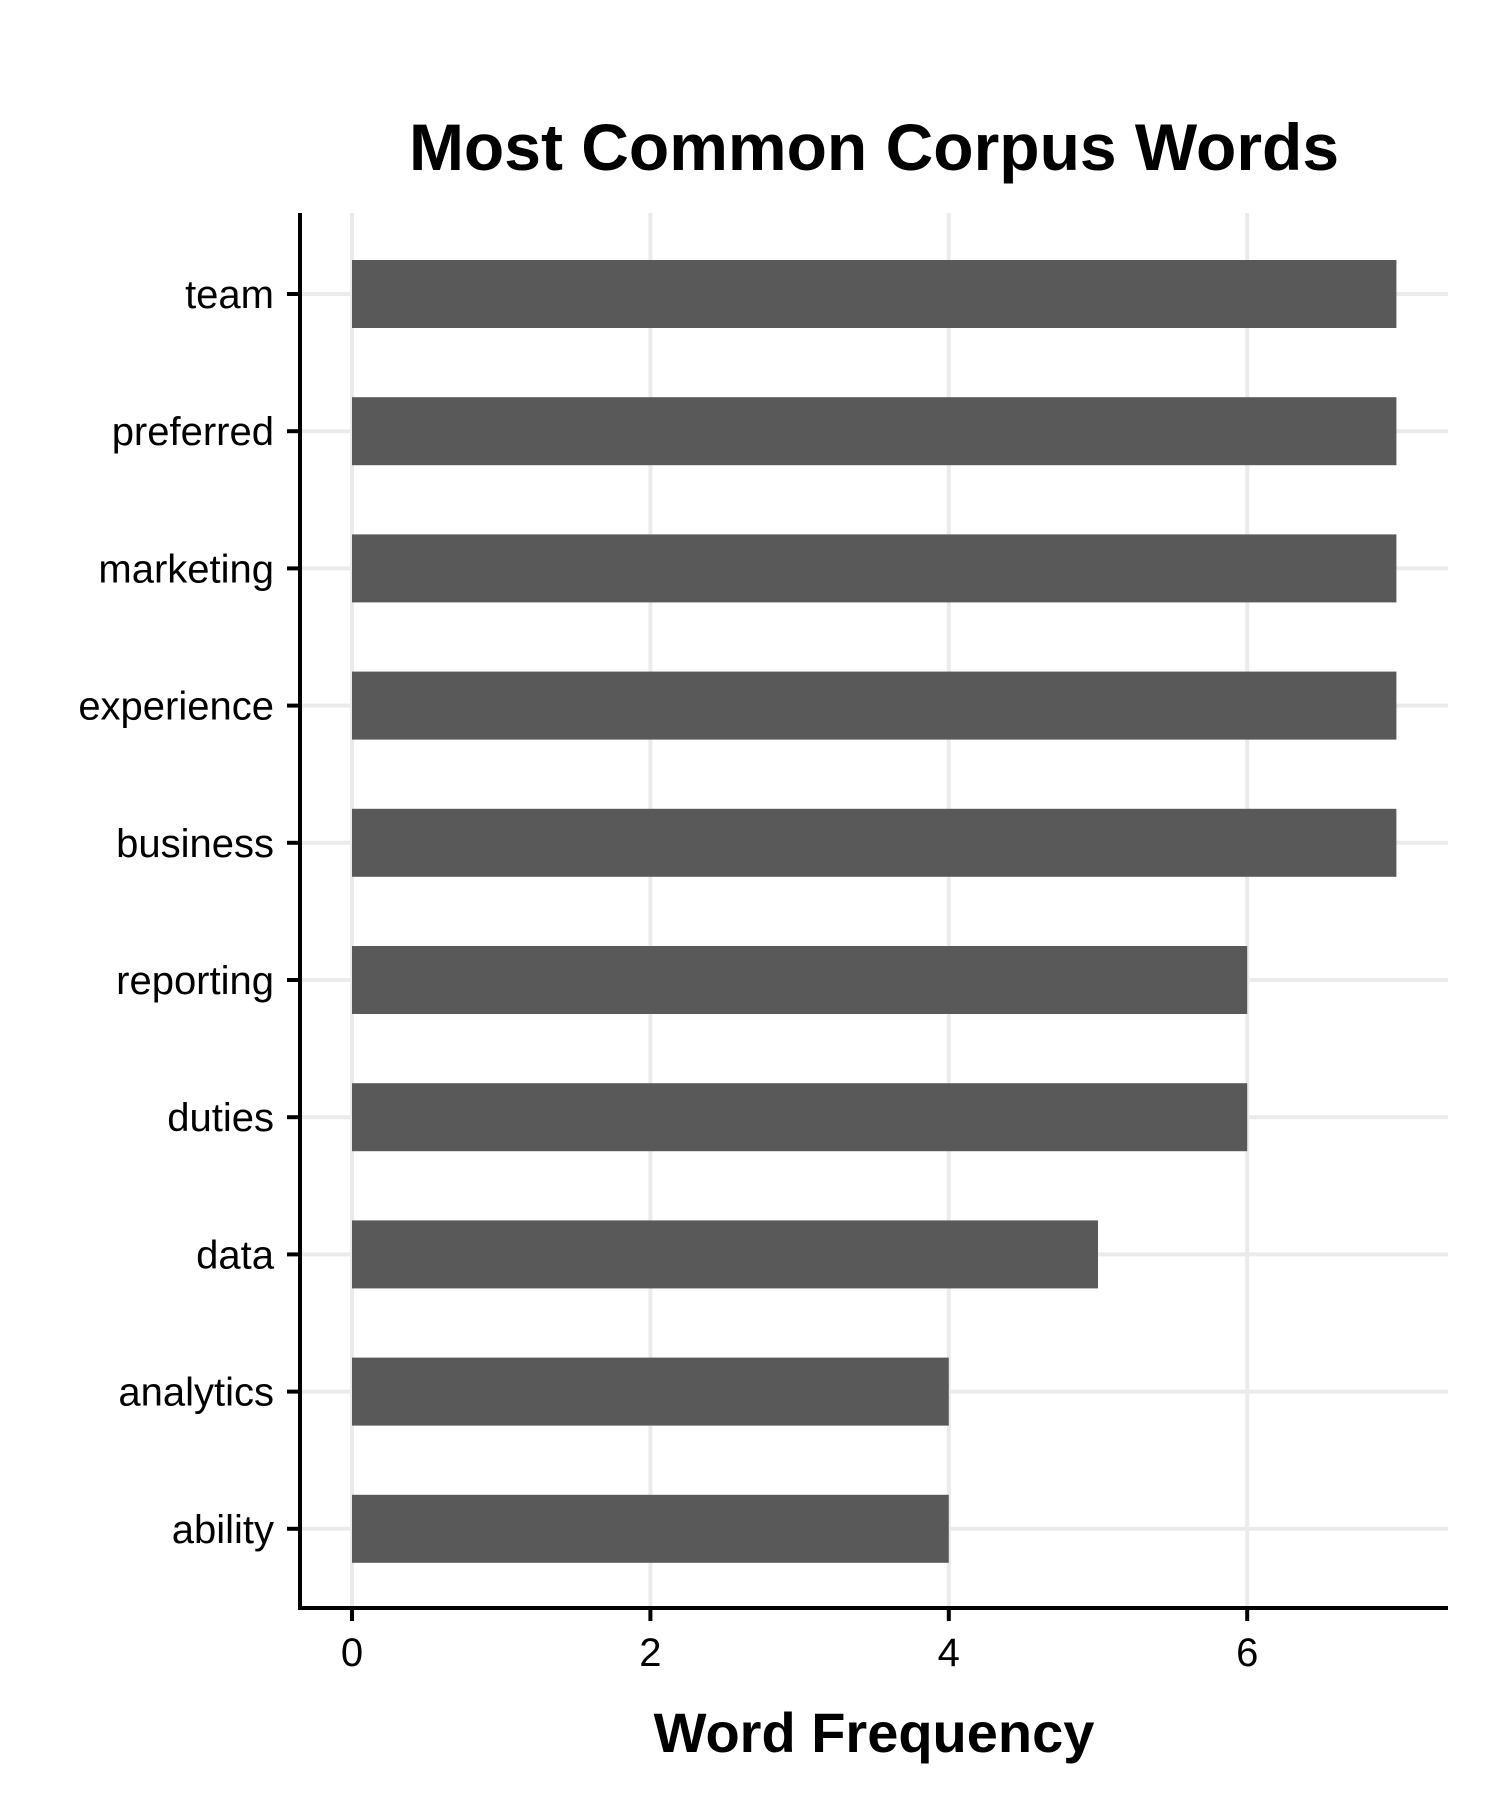 This screenshot has width=1500, height=1800. What do you see at coordinates (650, 1528) in the screenshot?
I see `bar-ability` at bounding box center [650, 1528].